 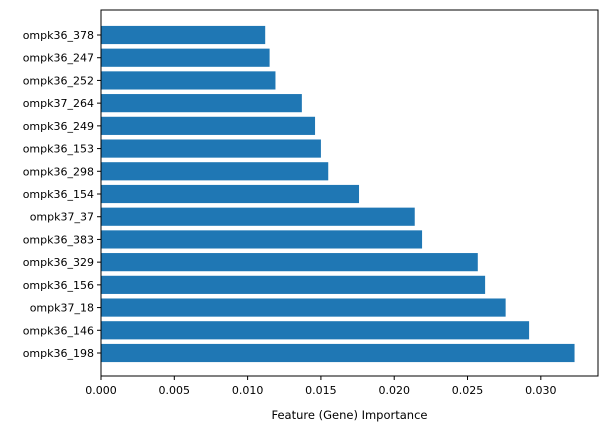 What do you see at coordinates (58, 103) in the screenshot?
I see `y-tick-label: ompk37_264` at bounding box center [58, 103].